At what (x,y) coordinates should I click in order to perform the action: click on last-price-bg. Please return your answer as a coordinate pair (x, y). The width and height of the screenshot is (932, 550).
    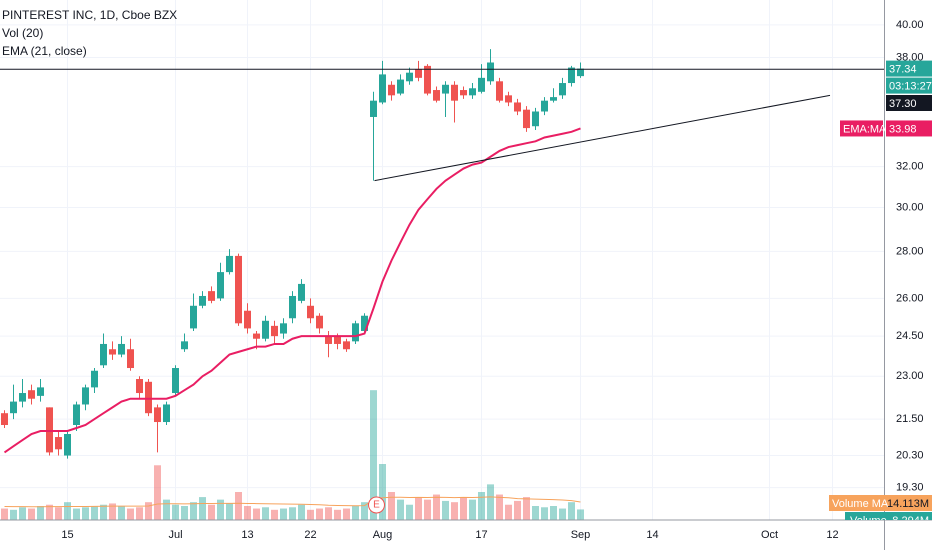
    Looking at the image, I should click on (909, 68).